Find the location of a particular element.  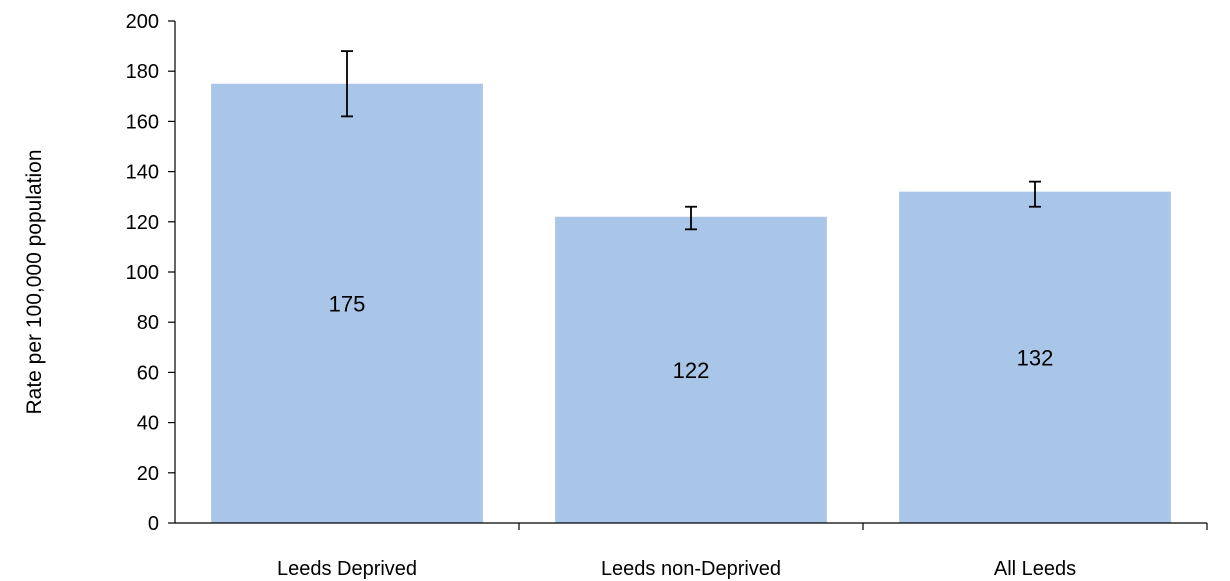

y-tick-label: 120 is located at coordinates (142, 223).